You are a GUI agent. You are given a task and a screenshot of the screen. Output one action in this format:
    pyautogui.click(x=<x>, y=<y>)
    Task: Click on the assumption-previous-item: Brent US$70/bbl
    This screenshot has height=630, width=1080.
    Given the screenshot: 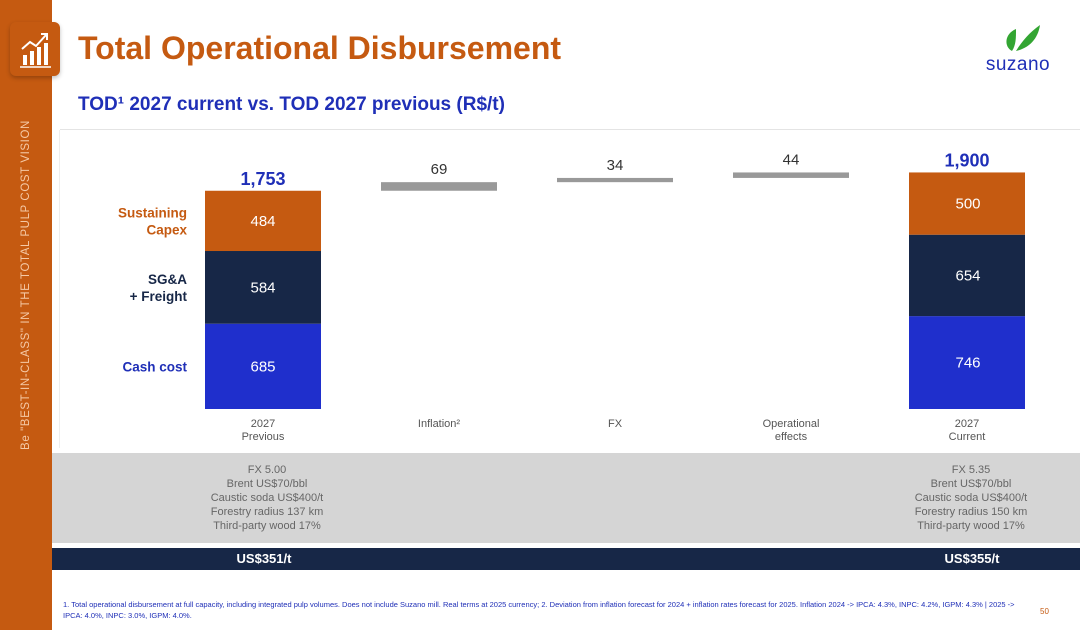 What is the action you would take?
    pyautogui.click(x=267, y=484)
    